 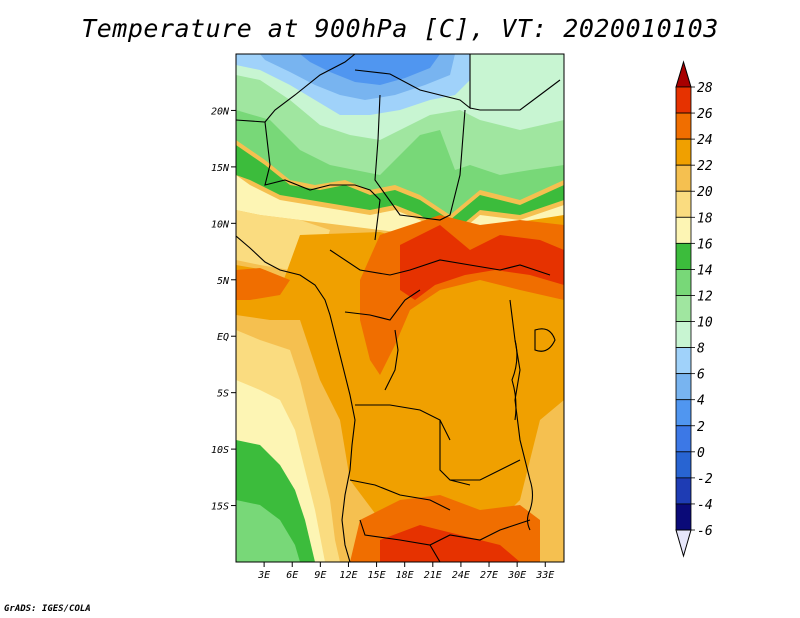 What do you see at coordinates (223, 309) in the screenshot?
I see `y-axis: 20N 15N 10N 5N EQ 5S 10S 15S` at bounding box center [223, 309].